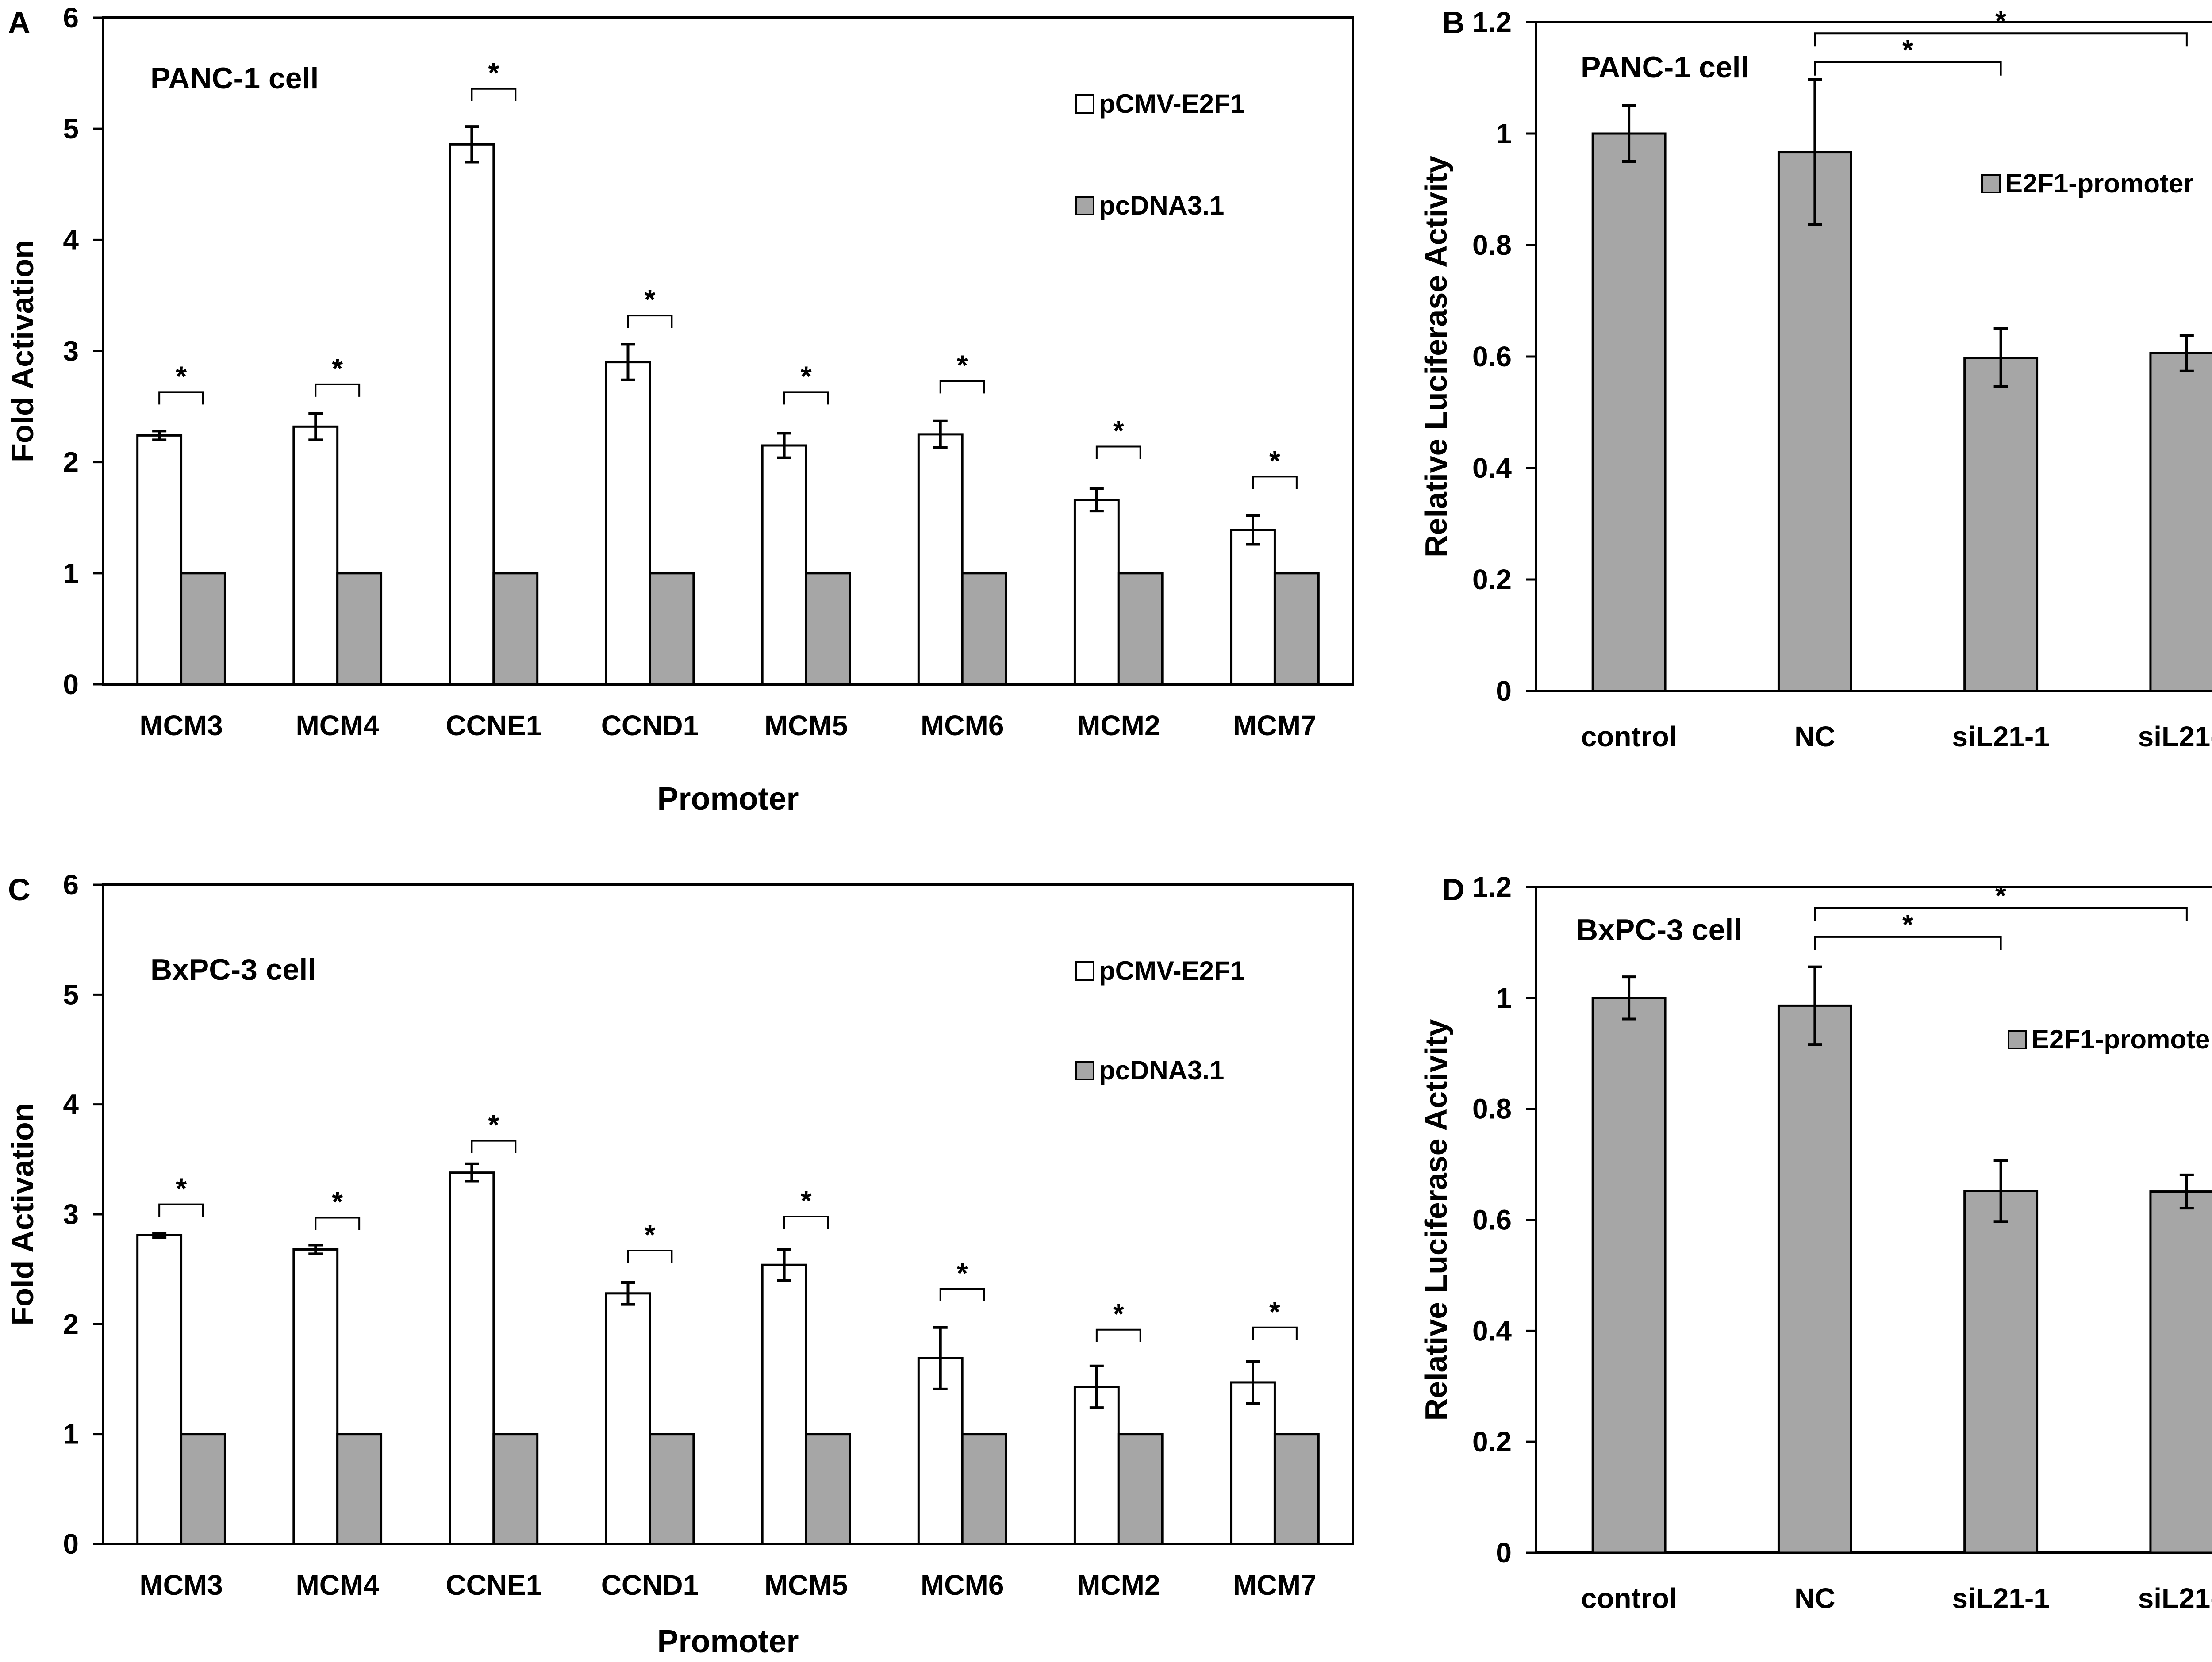 The height and width of the screenshot is (1662, 2212). What do you see at coordinates (1253, 607) in the screenshot?
I see `bar-pcmv-e2f1-mcm7` at bounding box center [1253, 607].